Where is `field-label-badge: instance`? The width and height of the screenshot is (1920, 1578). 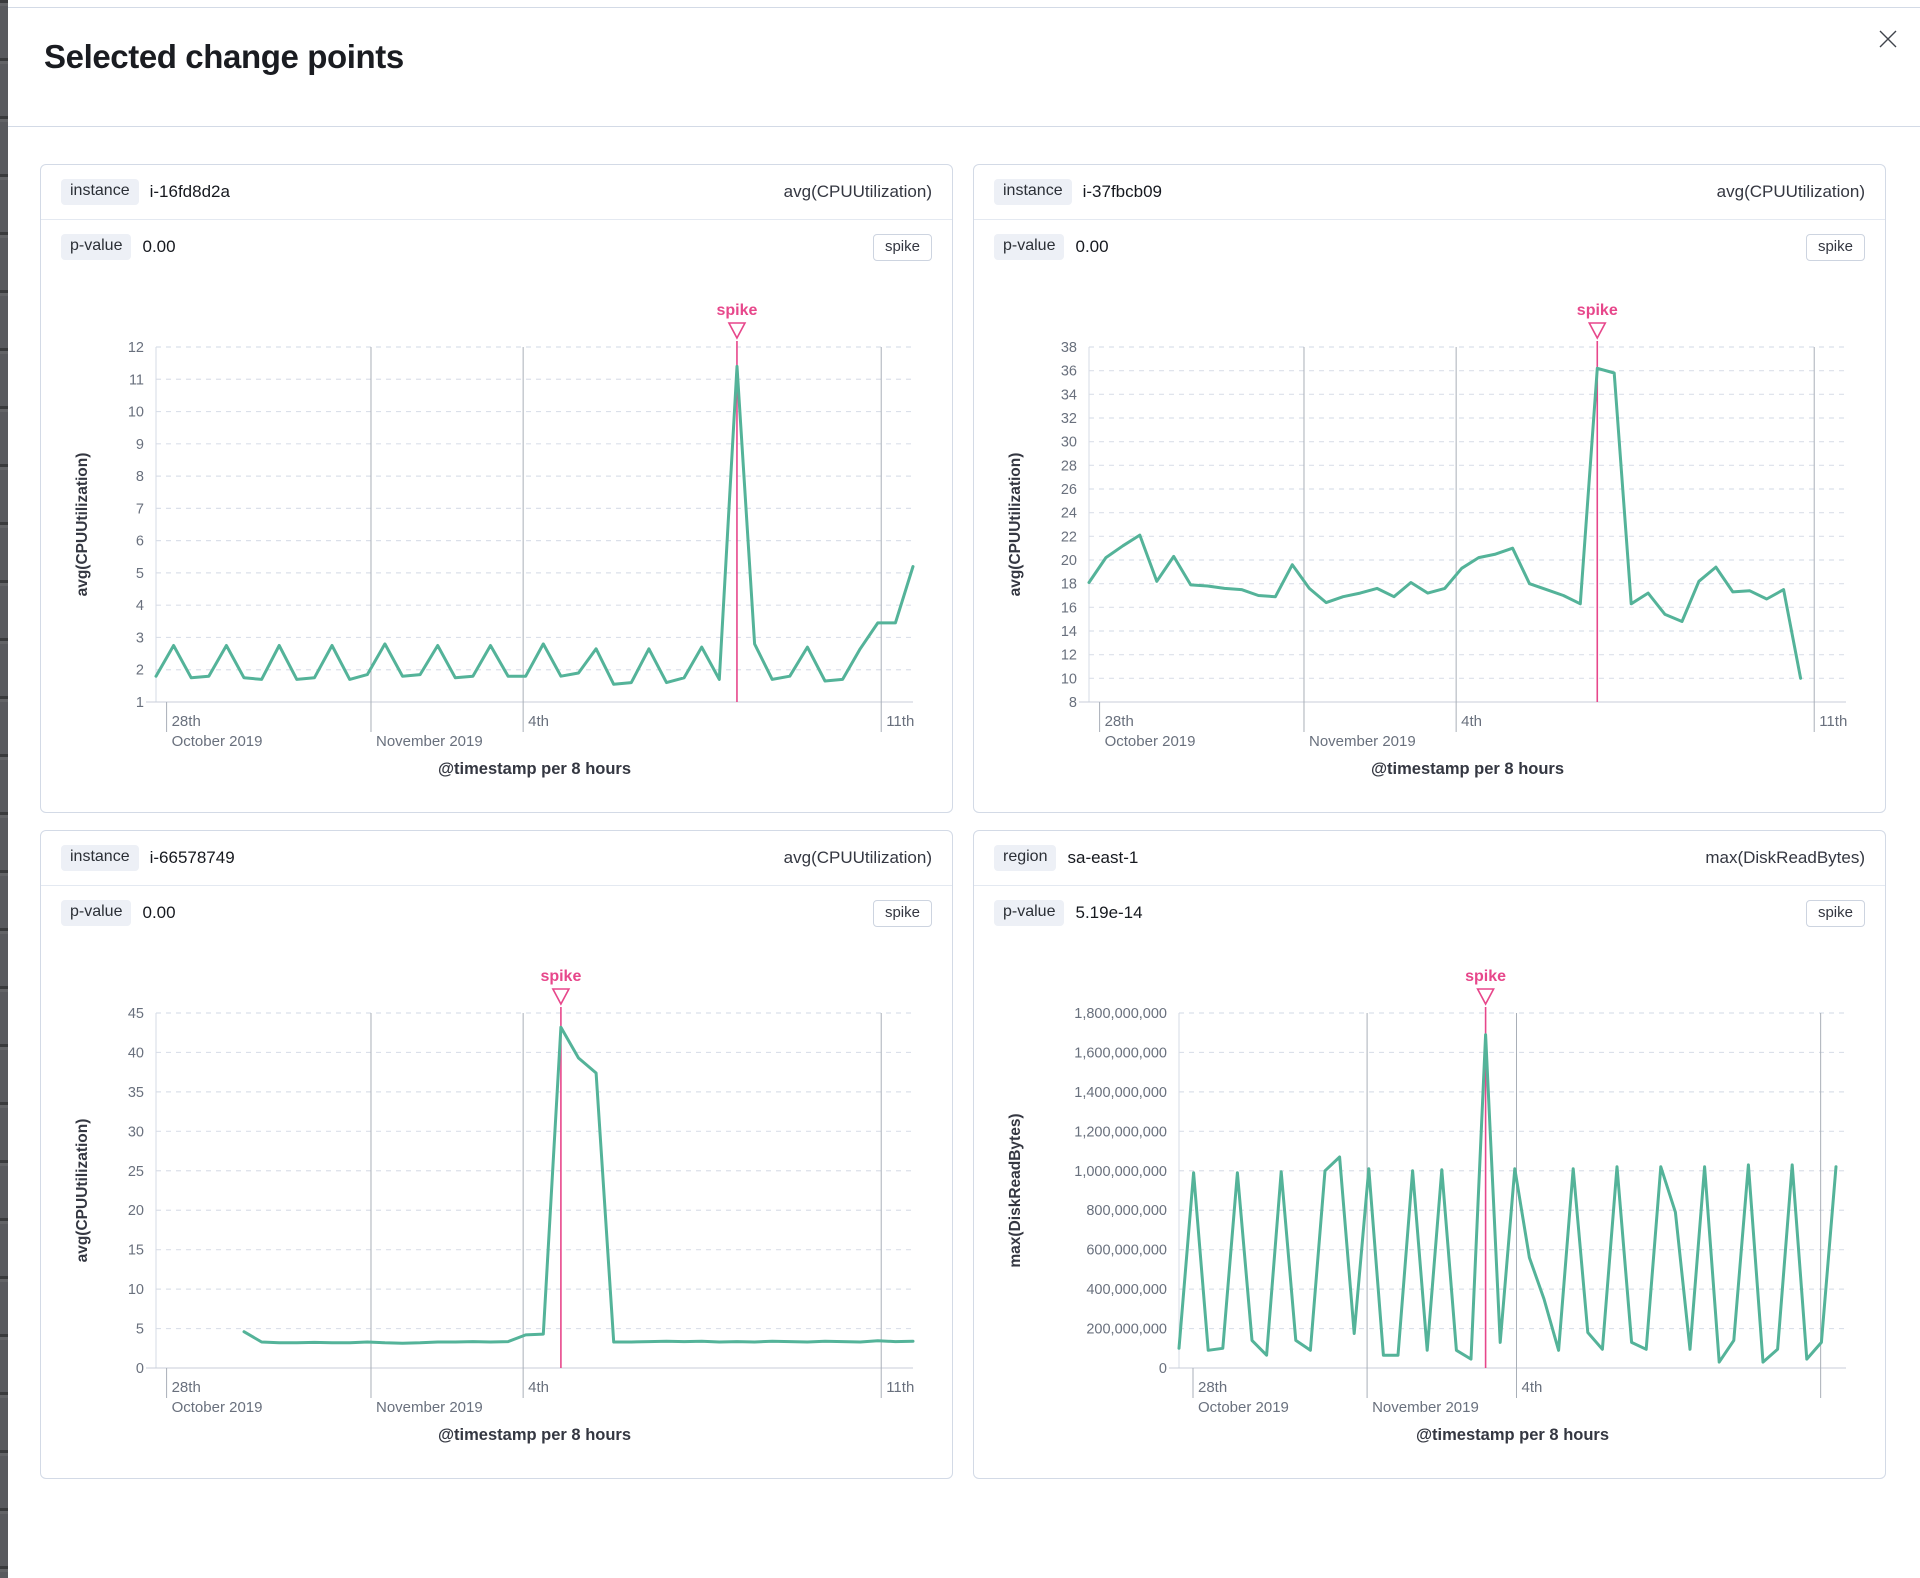
field-label-badge: instance is located at coordinates (100, 858).